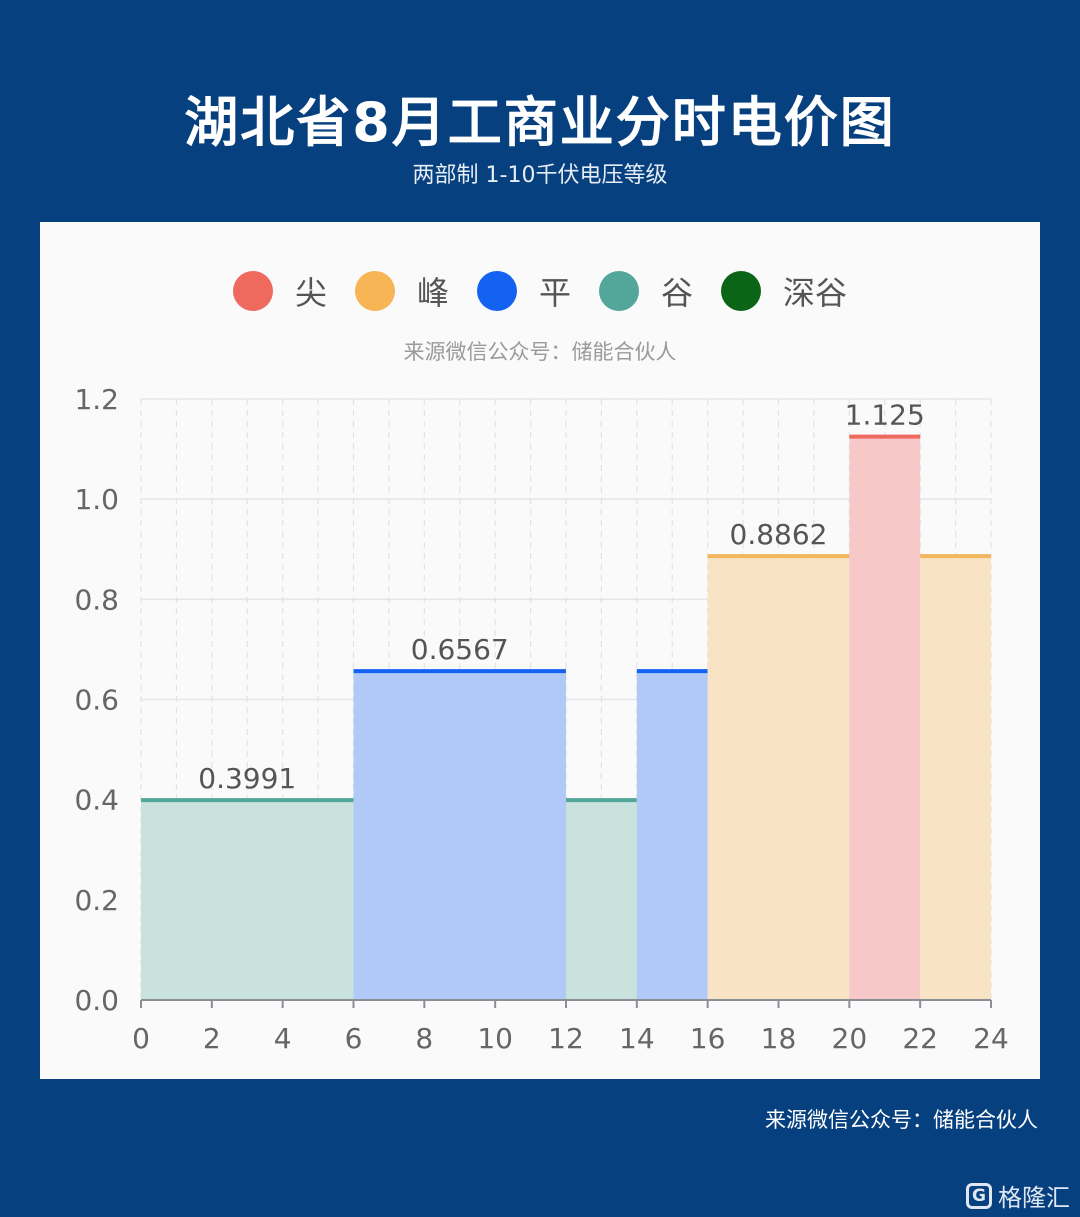  Describe the element at coordinates (1034, 1198) in the screenshot. I see `logo-text: 格隆汇` at that location.